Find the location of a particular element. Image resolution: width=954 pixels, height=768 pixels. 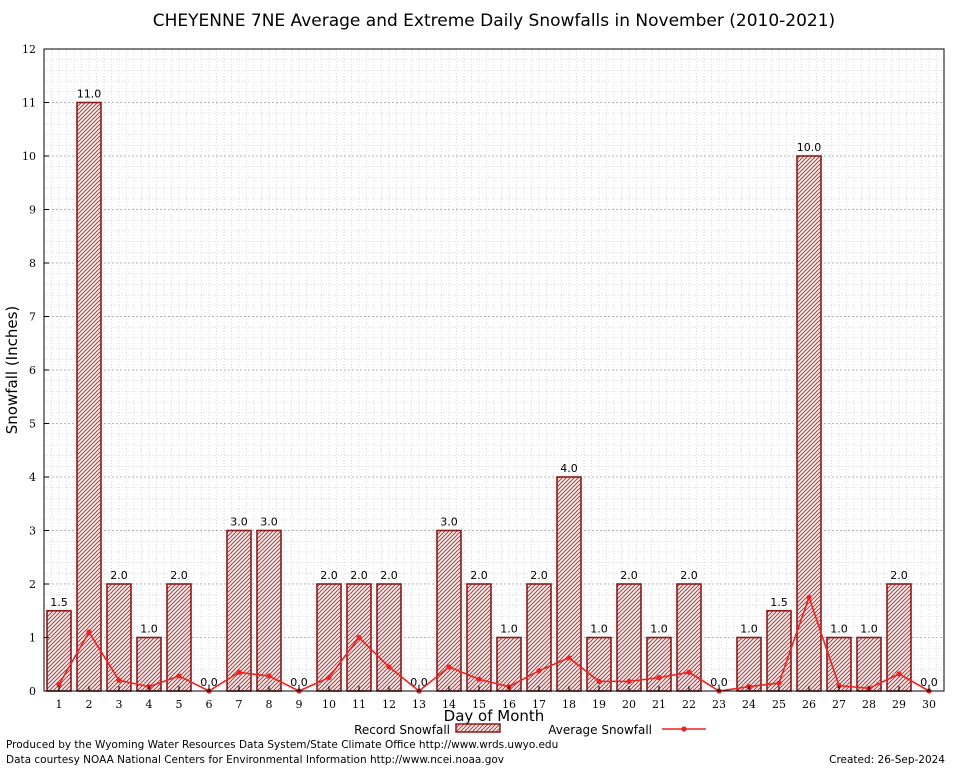

x-tick-label: 13 is located at coordinates (419, 704).